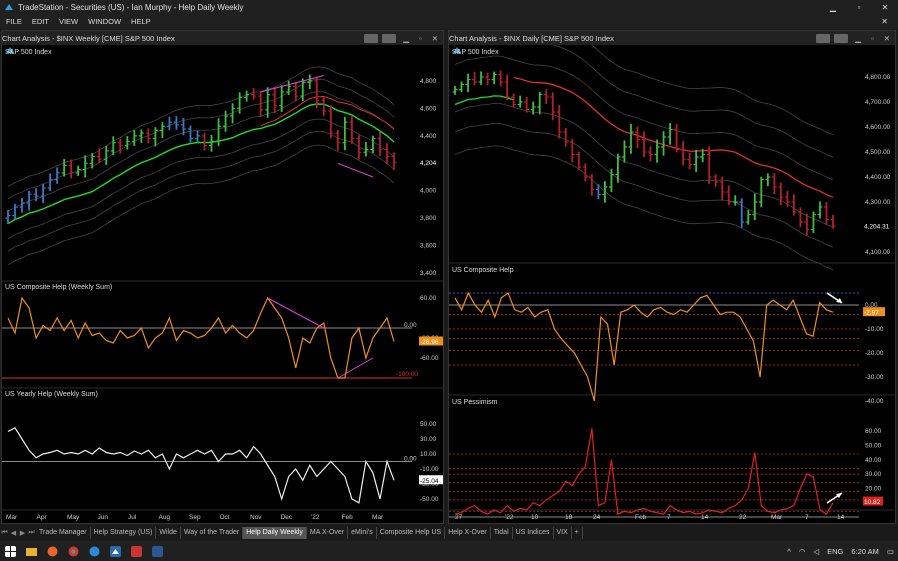  Describe the element at coordinates (644, 165) in the screenshot. I see `daily-envelope-band` at that location.